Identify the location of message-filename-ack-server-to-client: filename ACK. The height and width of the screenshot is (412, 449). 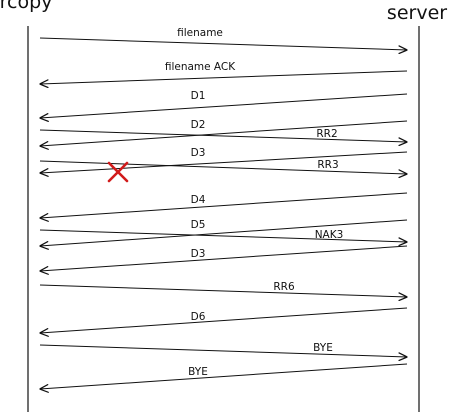
(224, 72).